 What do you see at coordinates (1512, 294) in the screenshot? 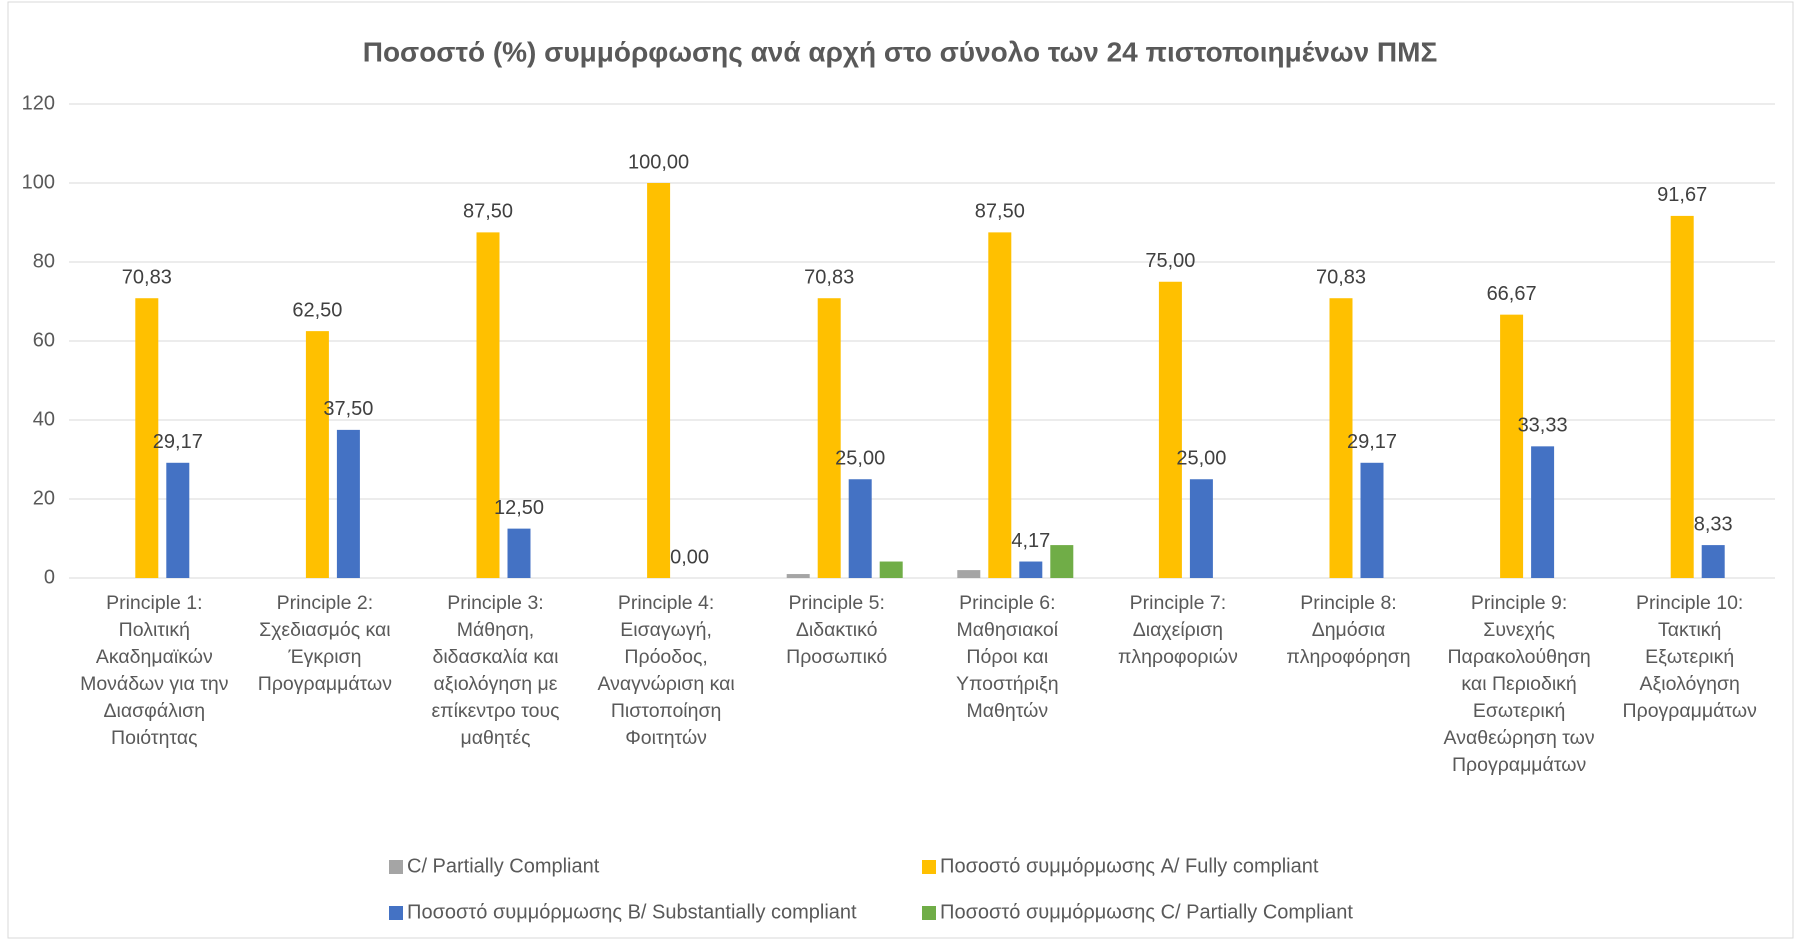
I see `data-label: 66,67` at bounding box center [1512, 294].